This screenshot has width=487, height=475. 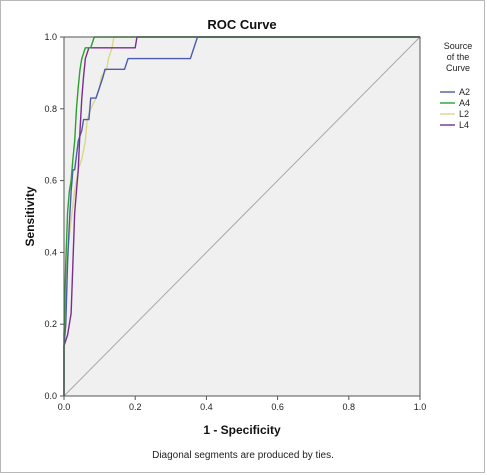 I want to click on legend-label-a4: A4, so click(x=464, y=103).